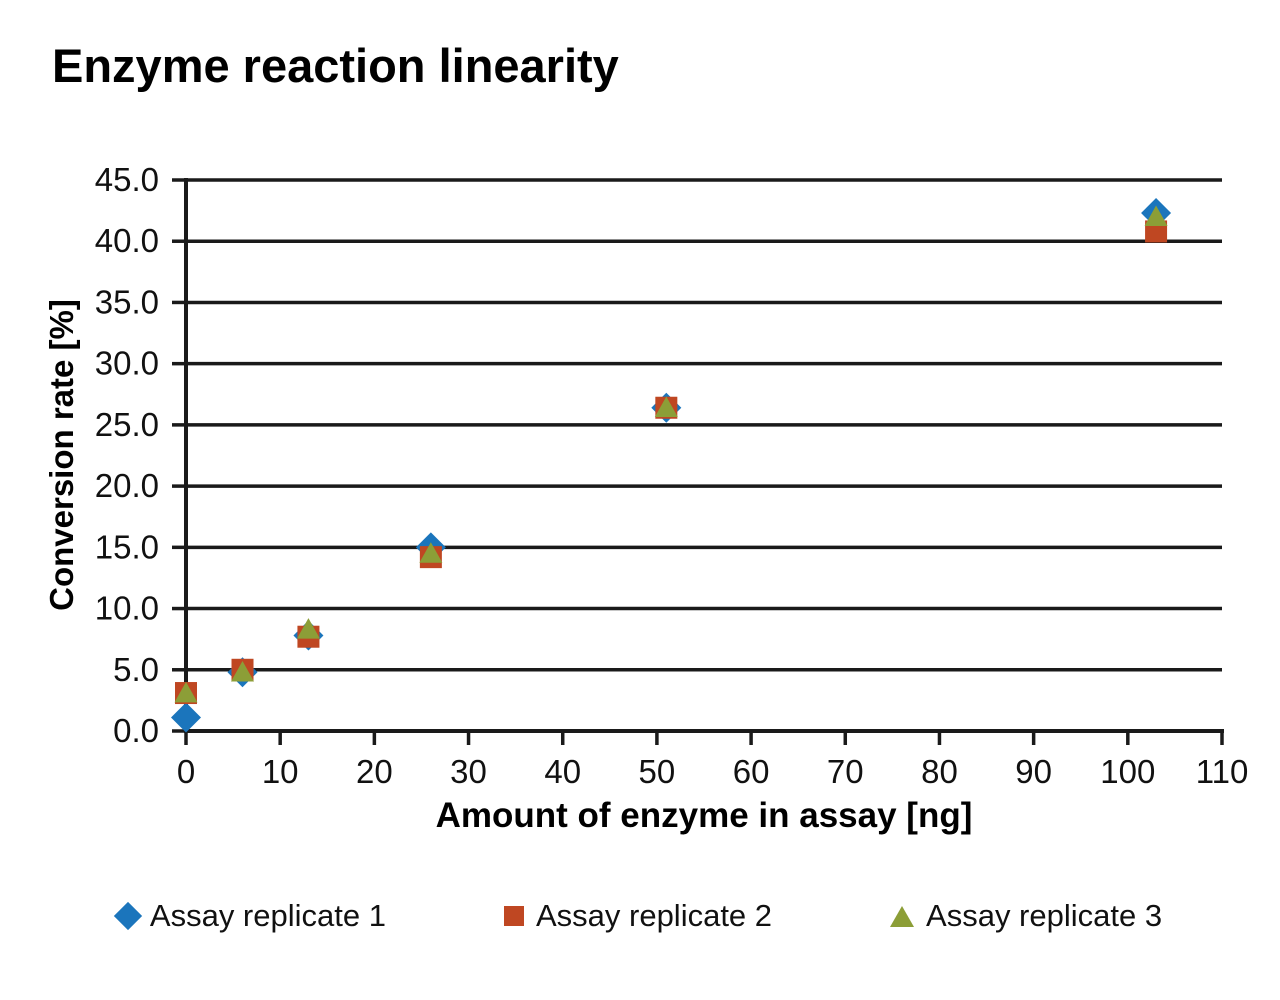  I want to click on legend-label: Assay replicate 1, so click(267, 915).